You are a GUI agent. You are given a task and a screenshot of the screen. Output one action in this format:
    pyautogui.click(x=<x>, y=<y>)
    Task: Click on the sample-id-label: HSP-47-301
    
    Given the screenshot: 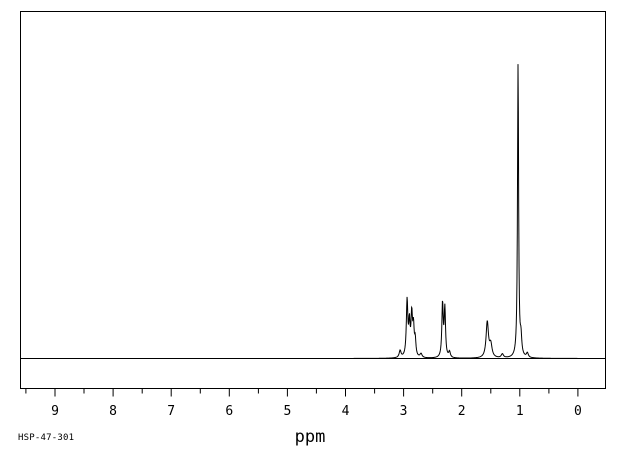 What is the action you would take?
    pyautogui.click(x=46, y=438)
    